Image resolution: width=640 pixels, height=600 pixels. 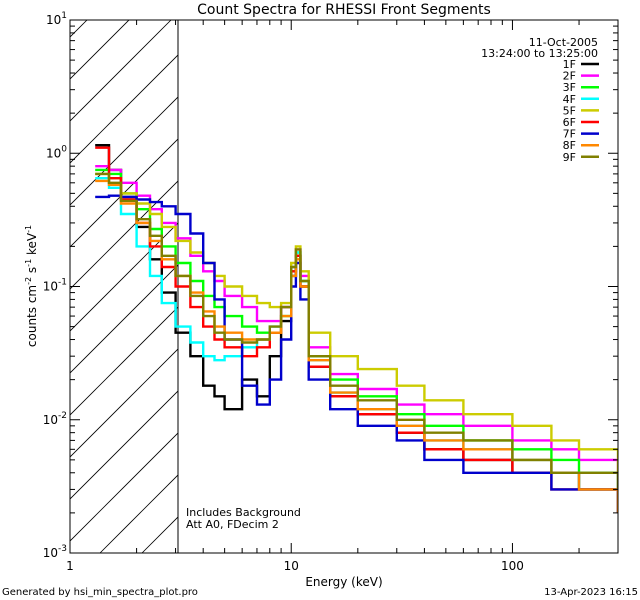 What do you see at coordinates (563, 42) in the screenshot?
I see `date-label: 11-Oct-2005` at bounding box center [563, 42].